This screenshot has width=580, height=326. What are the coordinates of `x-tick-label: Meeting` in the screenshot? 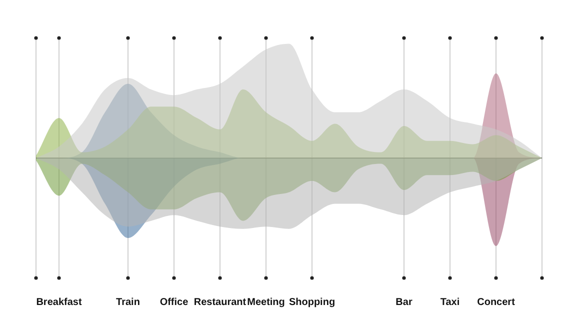 It's located at (266, 302).